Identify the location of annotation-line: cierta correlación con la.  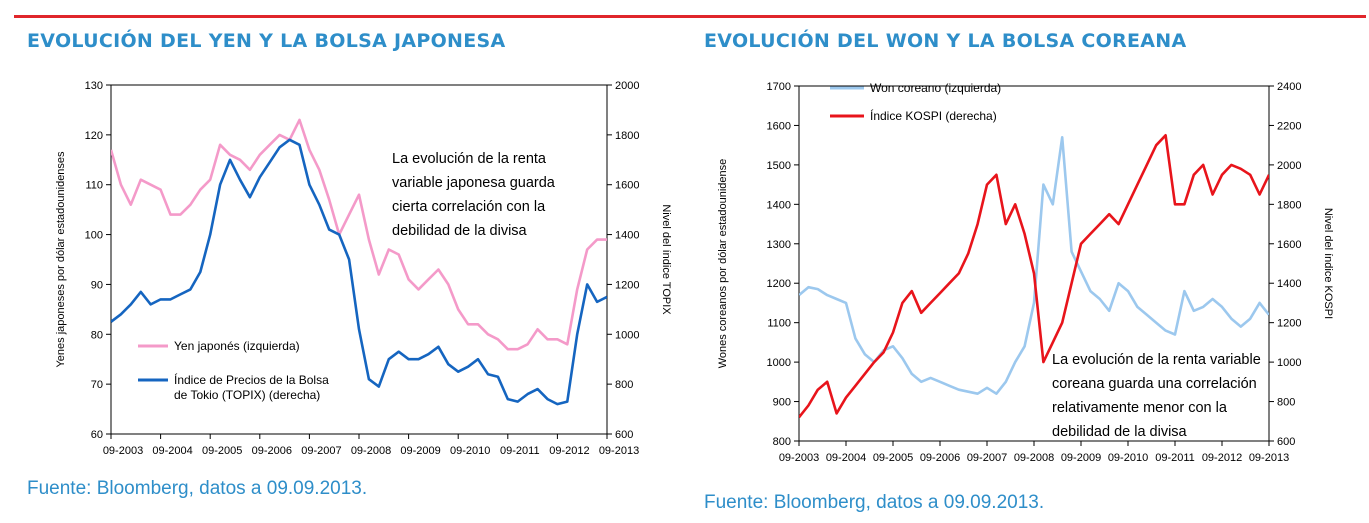
(469, 207).